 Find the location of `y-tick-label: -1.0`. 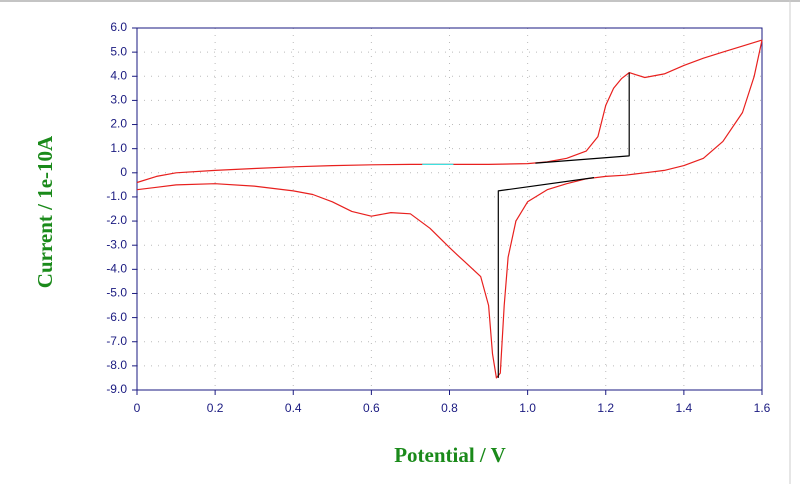

y-tick-label: -1.0 is located at coordinates (116, 196).